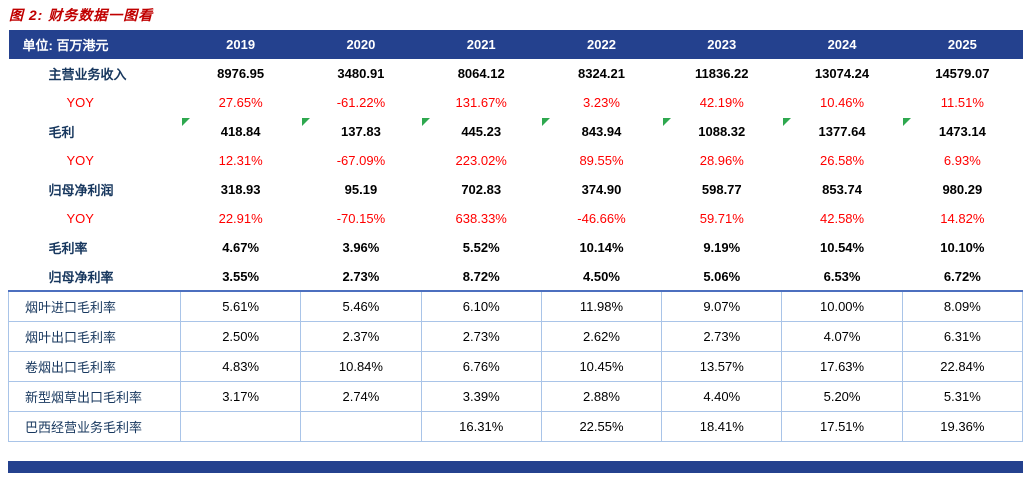  Describe the element at coordinates (962, 247) in the screenshot. I see `value-cell: 10.10%` at that location.